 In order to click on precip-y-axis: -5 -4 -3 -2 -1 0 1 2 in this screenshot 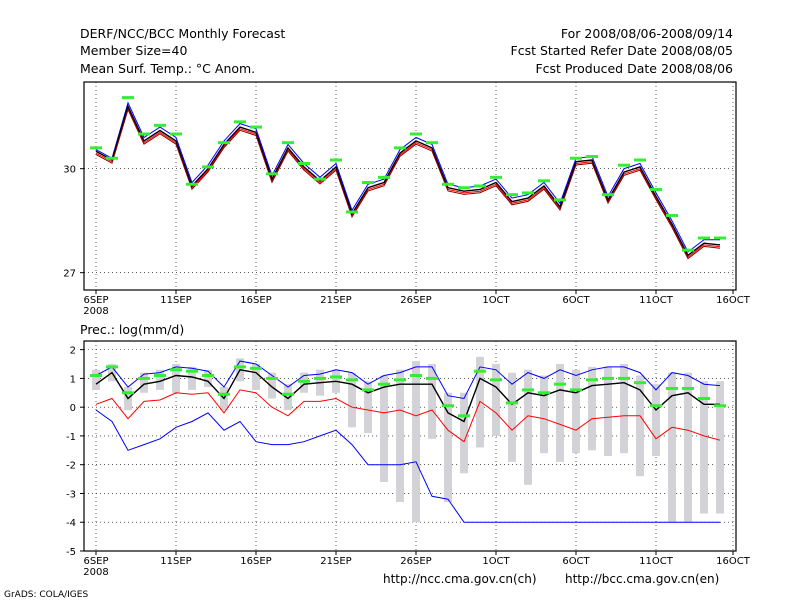, I will do `click(75, 452)`.